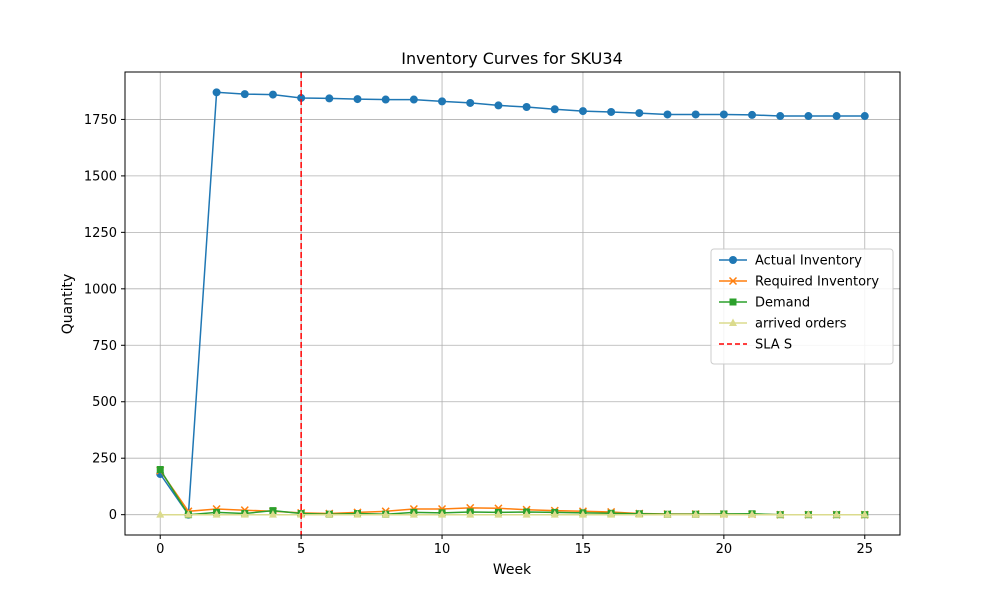 This screenshot has width=1000, height=604. Describe the element at coordinates (801, 324) in the screenshot. I see `legend-label: arrived orders` at that location.